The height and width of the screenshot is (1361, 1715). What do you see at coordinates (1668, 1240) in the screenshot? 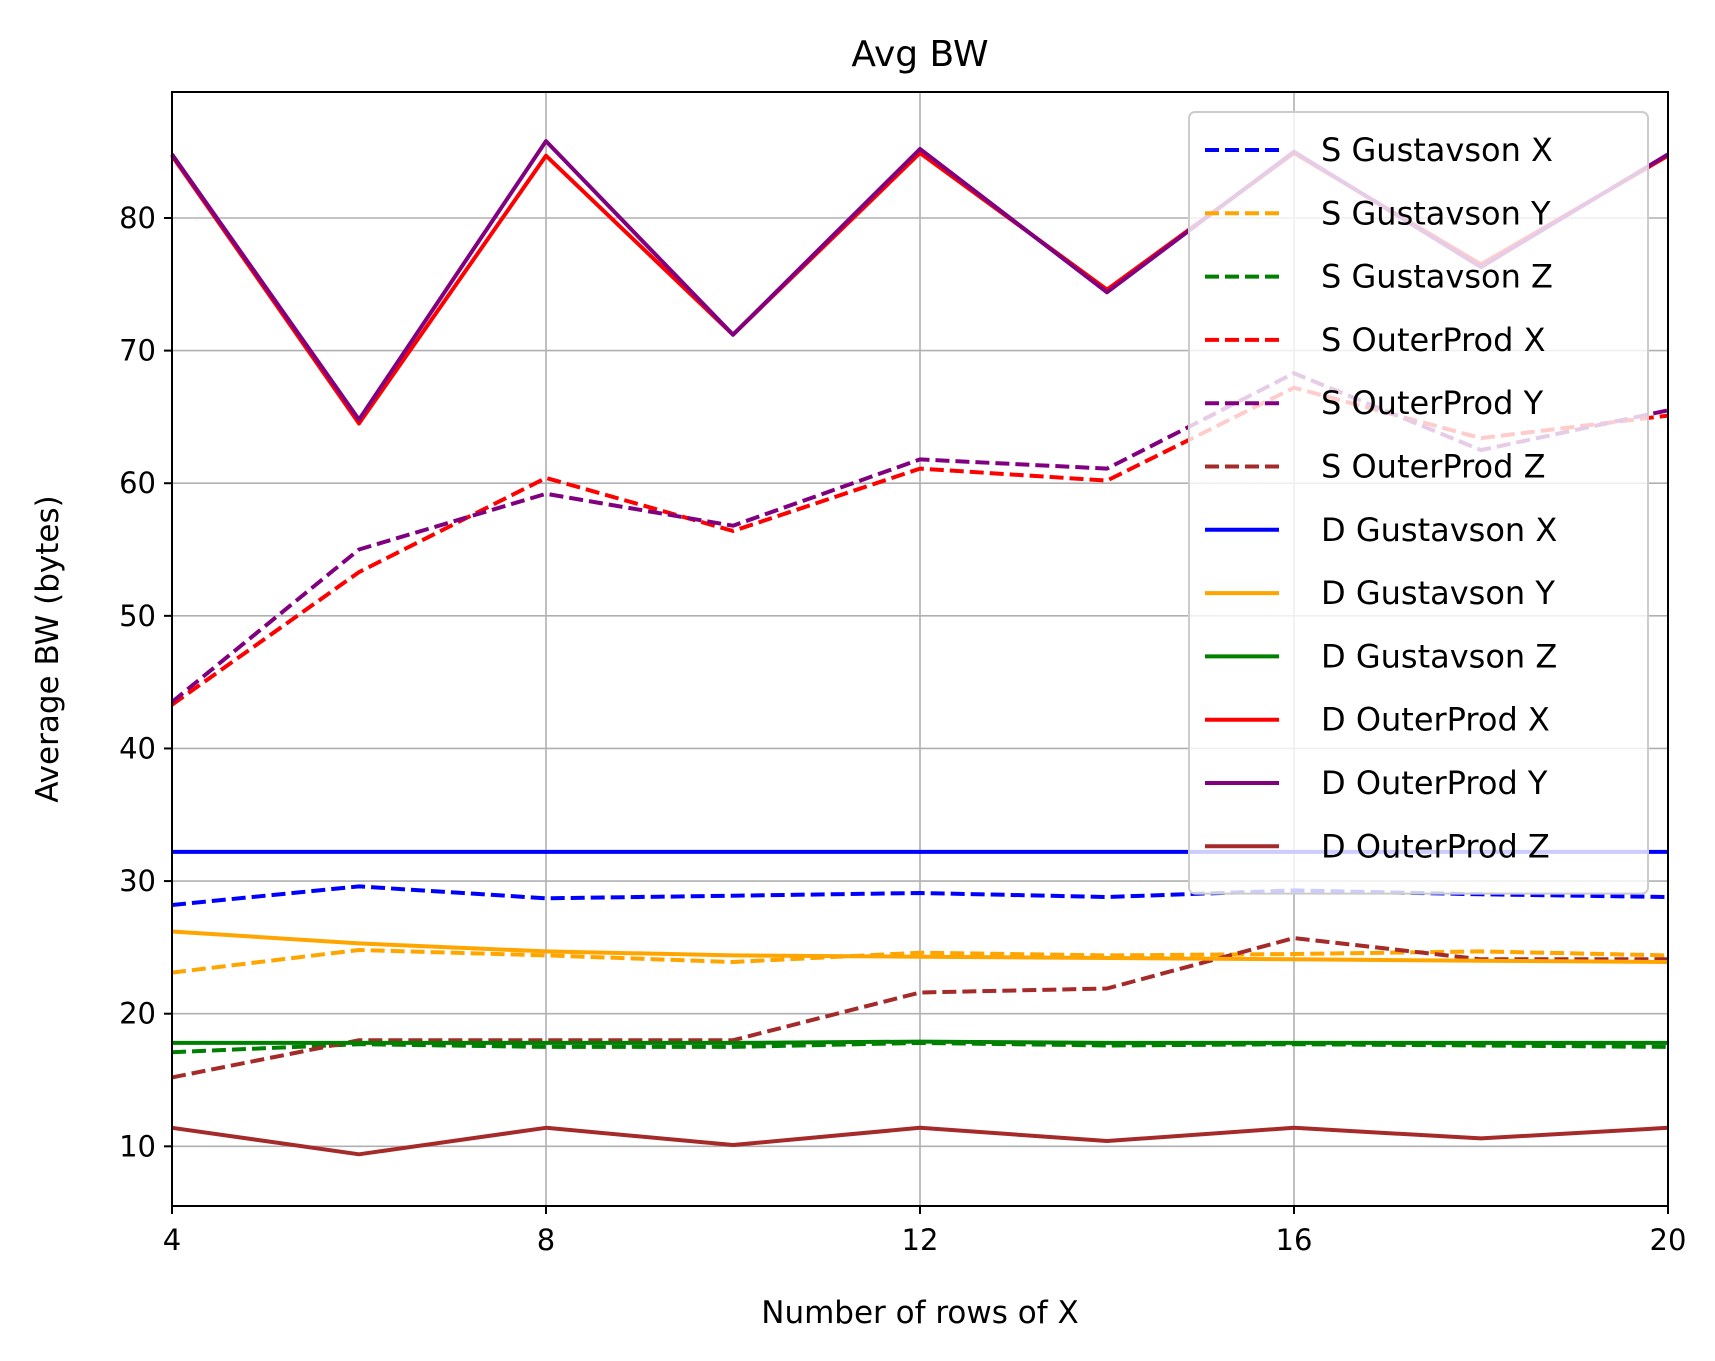
I see `x-tick-label: 20` at bounding box center [1668, 1240].